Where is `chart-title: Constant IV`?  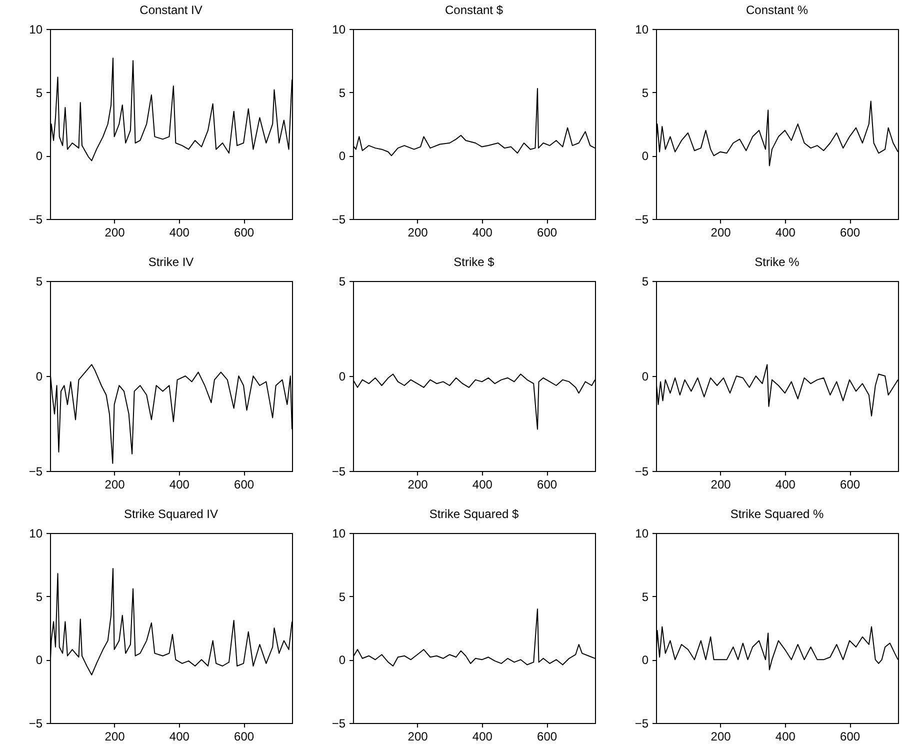
chart-title: Constant IV is located at coordinates (171, 10).